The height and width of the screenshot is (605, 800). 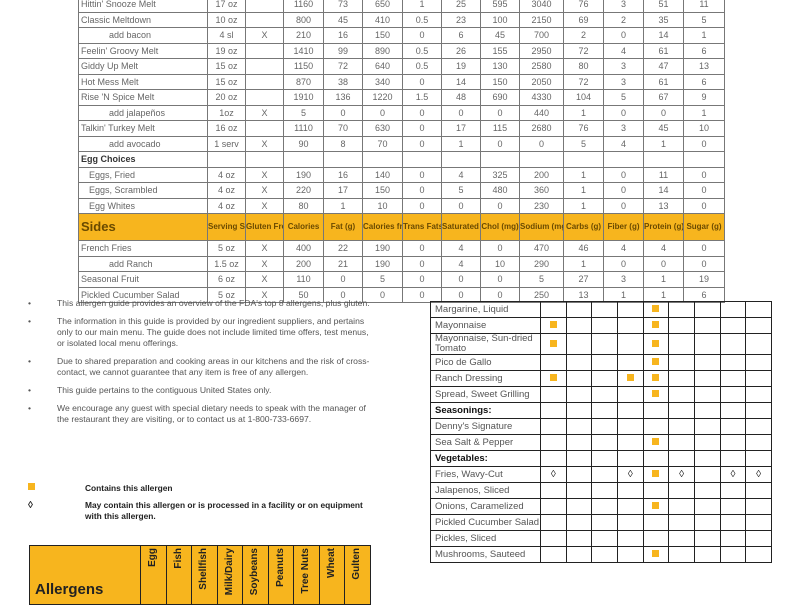 What do you see at coordinates (461, 81) in the screenshot?
I see `cell-value: 14` at bounding box center [461, 81].